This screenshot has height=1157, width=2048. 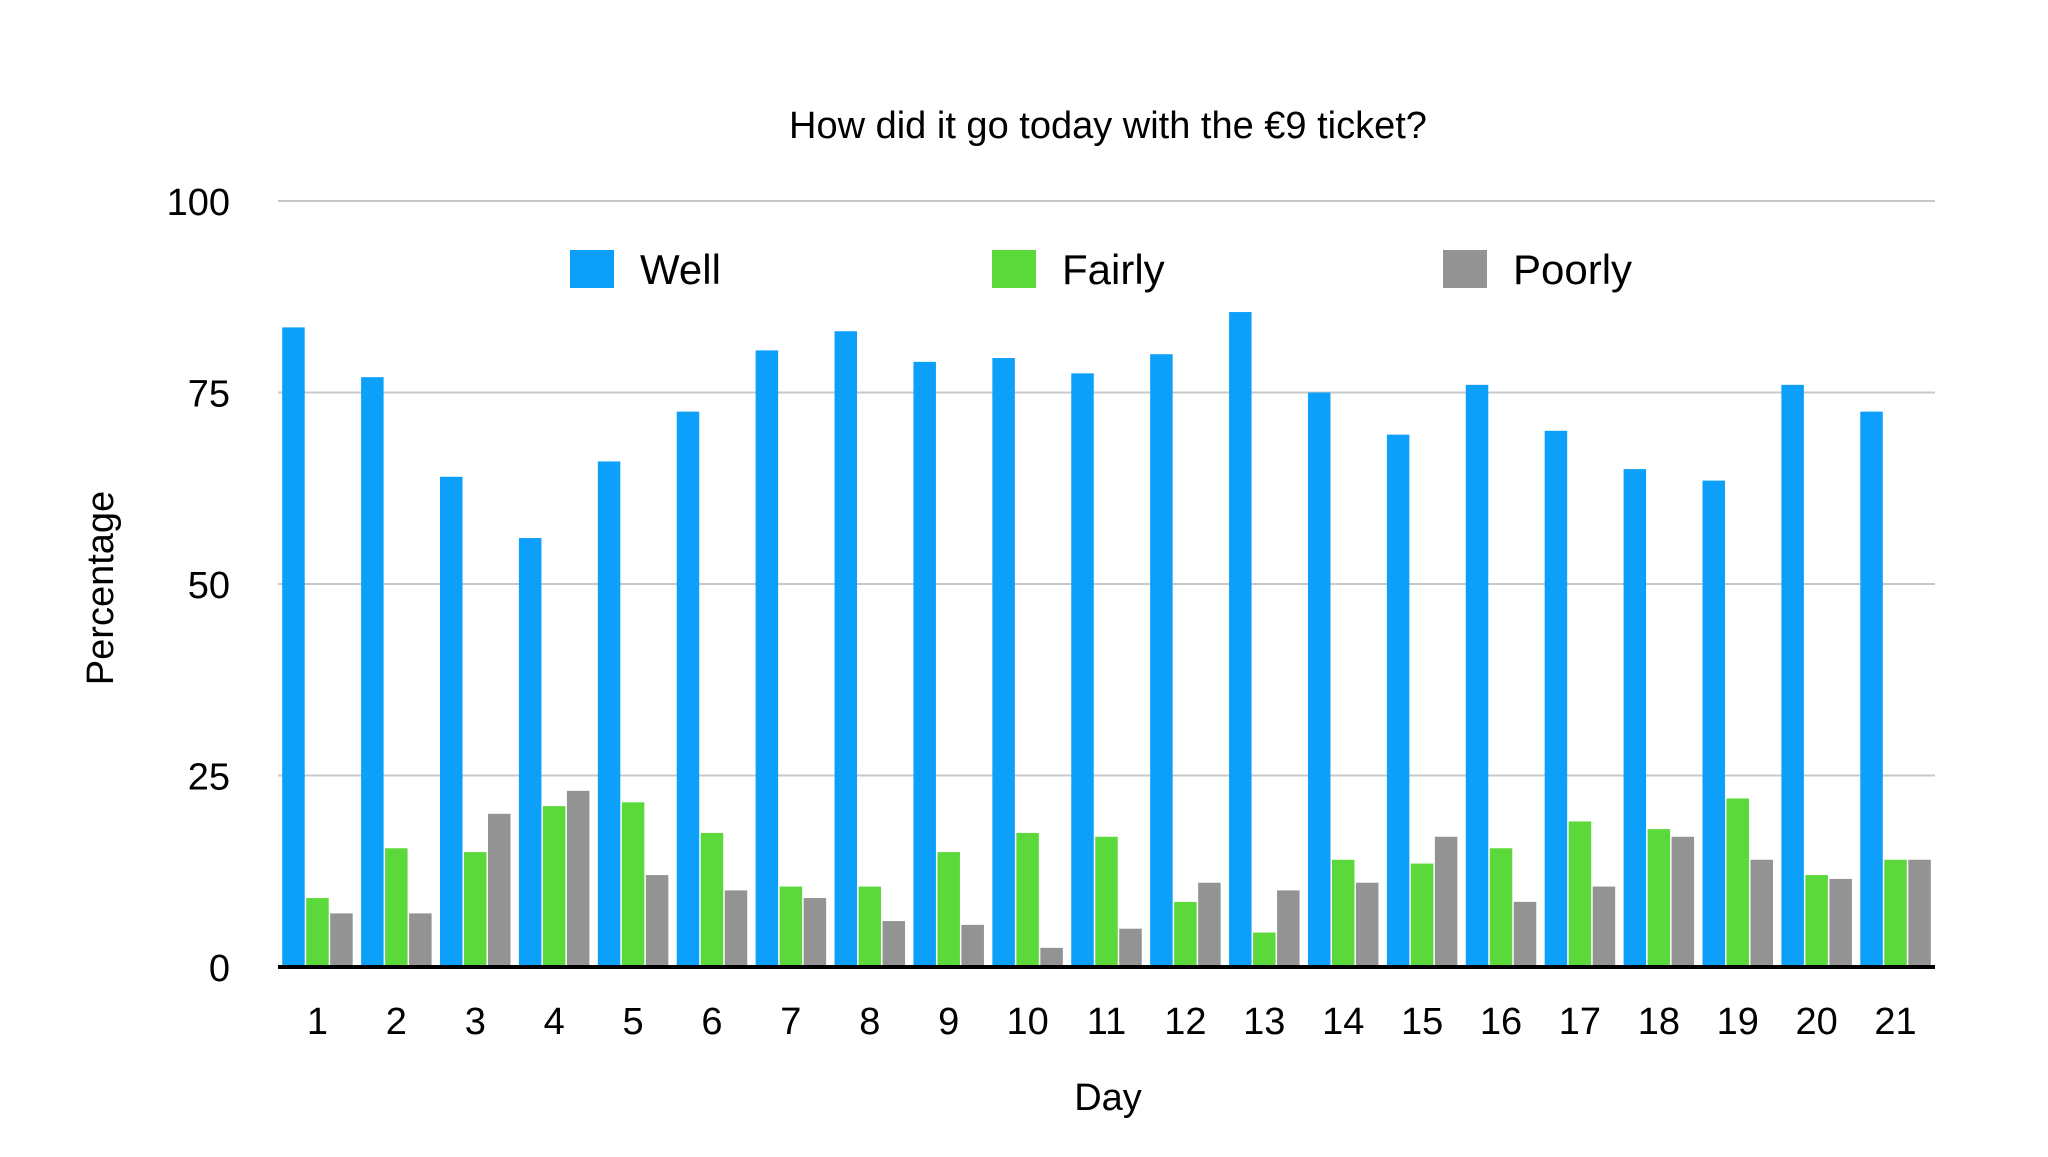 What do you see at coordinates (1501, 1022) in the screenshot?
I see `x-tick-label: 16` at bounding box center [1501, 1022].